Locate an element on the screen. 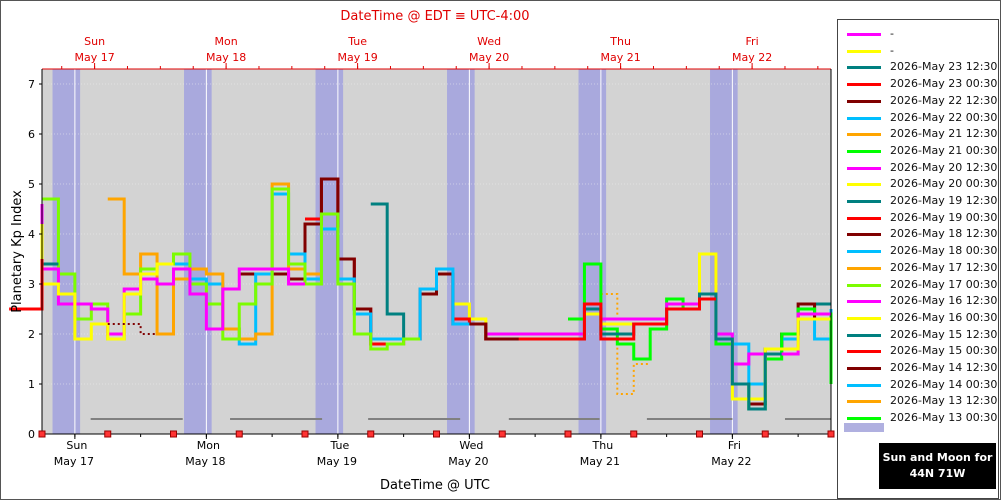 The height and width of the screenshot is (500, 1001). legend-entry: 2026-May 20 00:30 is located at coordinates (919, 184).